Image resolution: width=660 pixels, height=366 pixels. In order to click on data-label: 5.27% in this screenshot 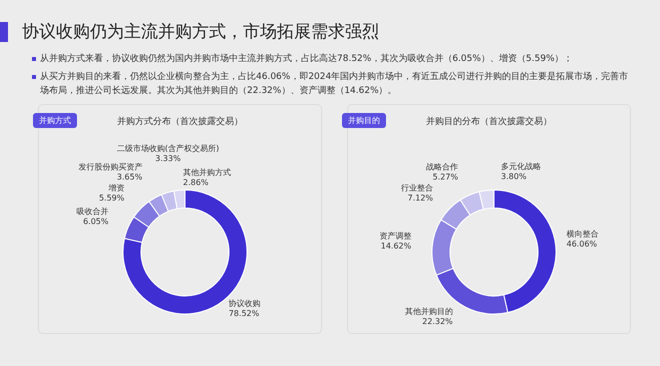, I will do `click(445, 177)`.